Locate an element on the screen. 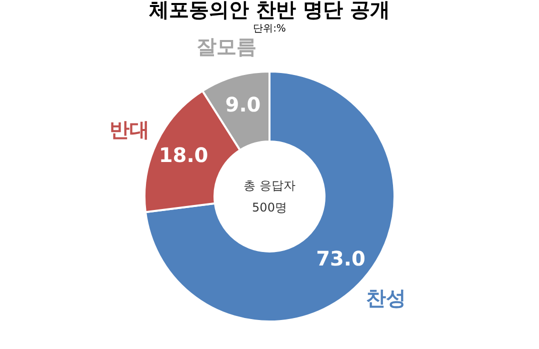 This screenshot has width=539, height=349. data-label: 9.0 is located at coordinates (243, 104).